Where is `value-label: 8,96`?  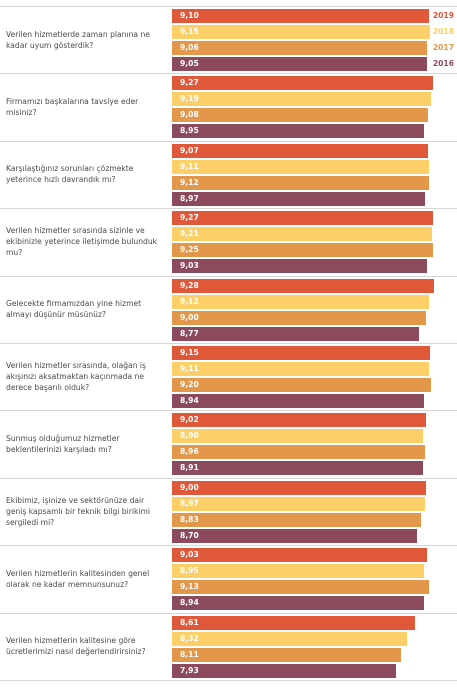
value-label: 8,96 is located at coordinates (189, 452).